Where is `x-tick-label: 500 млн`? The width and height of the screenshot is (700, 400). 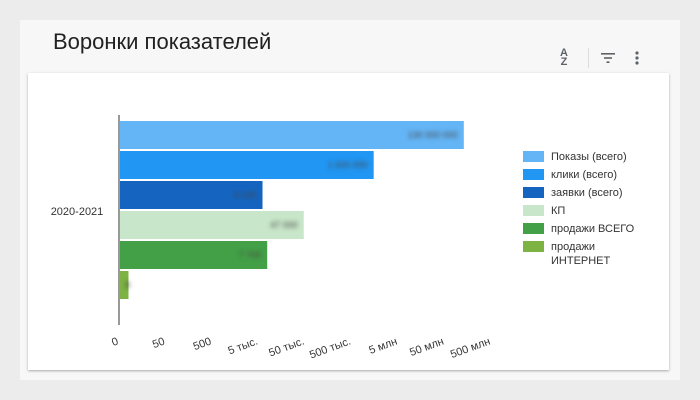
x-tick-label: 500 млн is located at coordinates (470, 348).